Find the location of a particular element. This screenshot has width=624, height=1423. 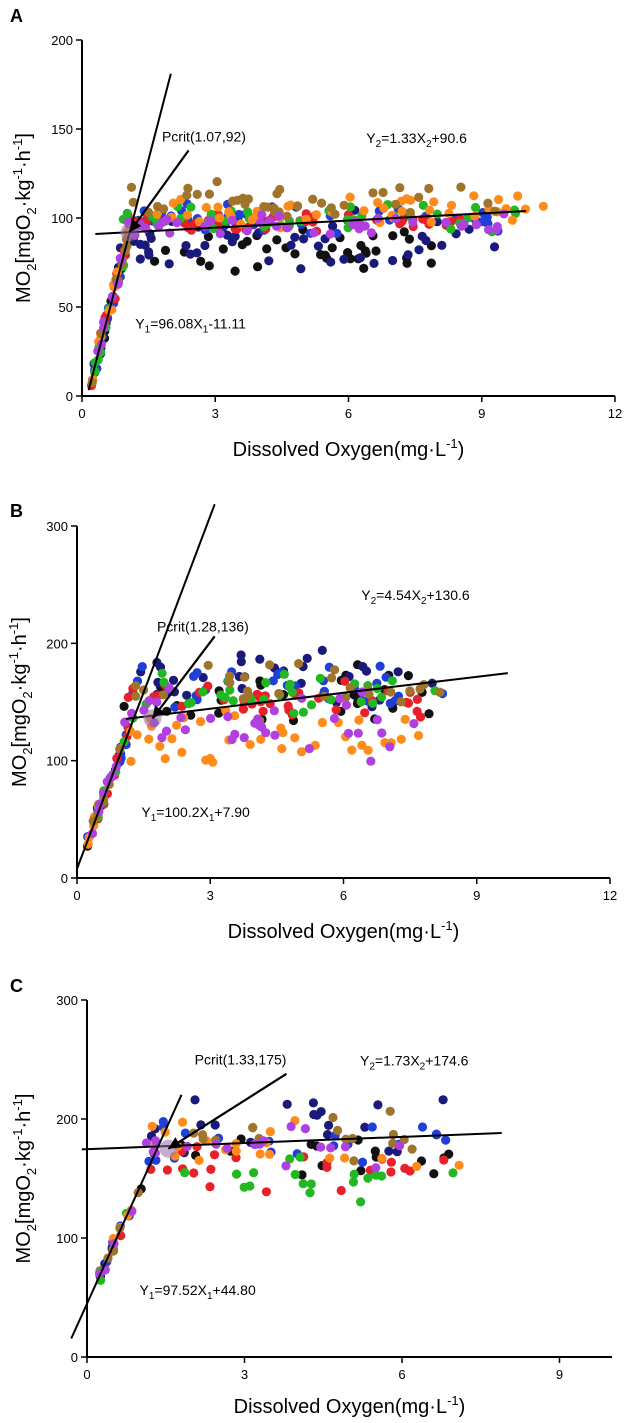

equation-label-2: Y2=4.54X2+130.6 is located at coordinates (415, 597).